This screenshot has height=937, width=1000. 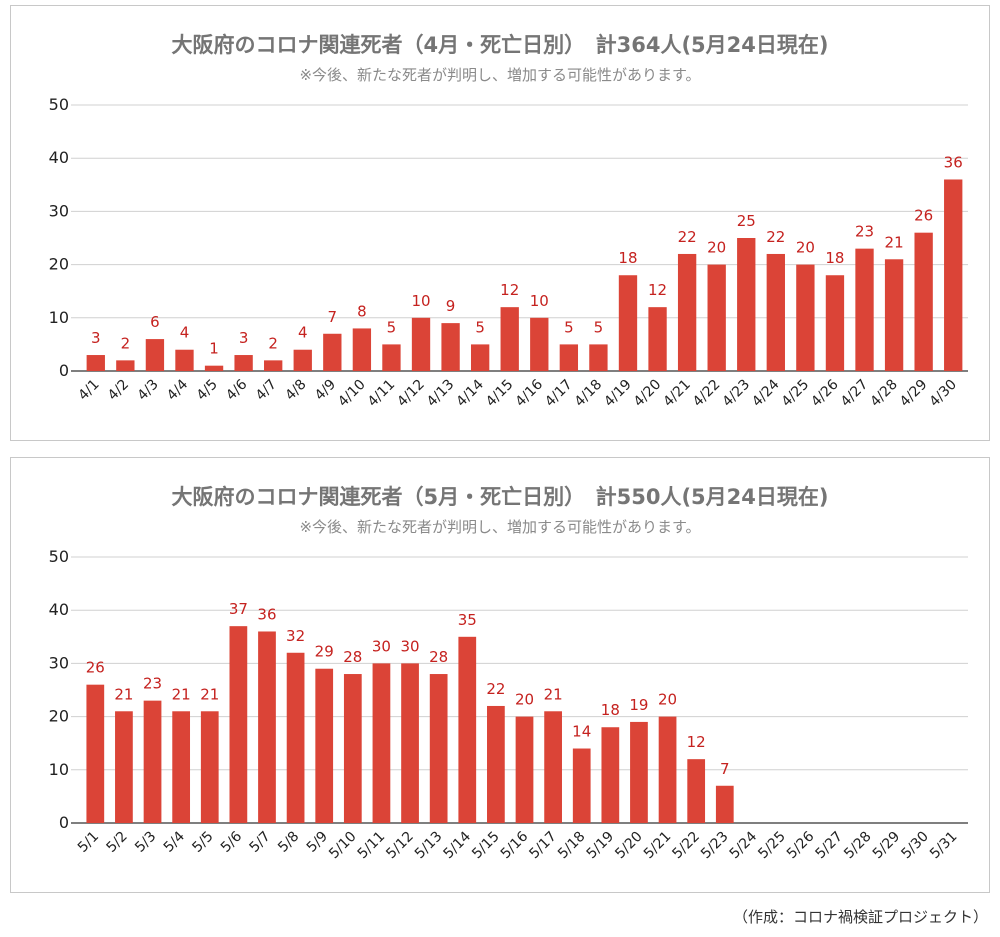 What do you see at coordinates (725, 769) in the screenshot?
I see `data-label: 7` at bounding box center [725, 769].